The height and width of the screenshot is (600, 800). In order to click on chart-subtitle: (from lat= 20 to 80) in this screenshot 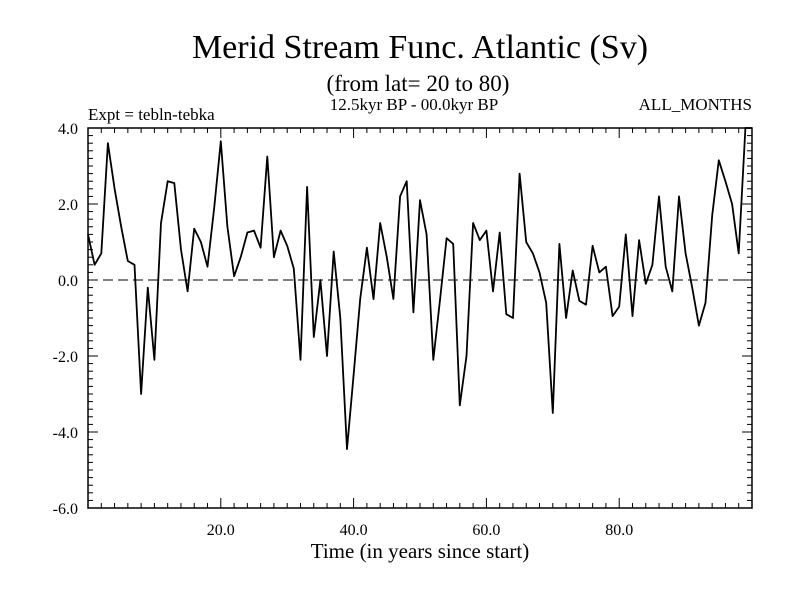, I will do `click(418, 83)`.